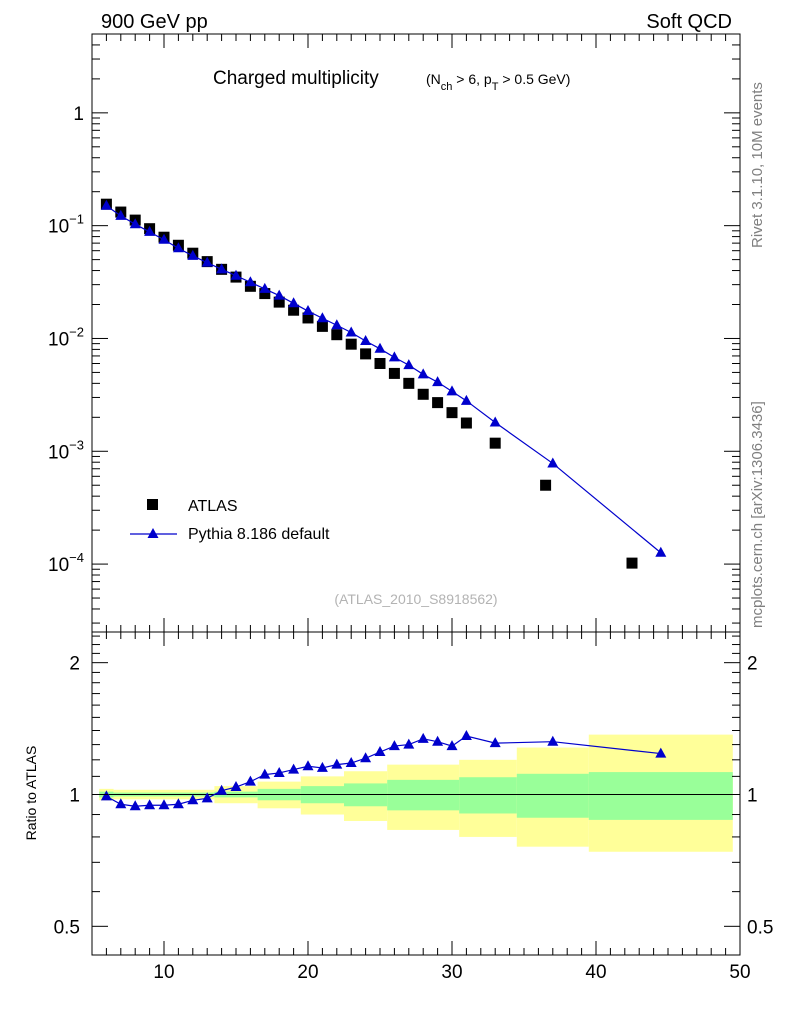 The height and width of the screenshot is (1024, 786). Describe the element at coordinates (66, 563) in the screenshot. I see `y-tick-label: 10⁻⁴` at that location.